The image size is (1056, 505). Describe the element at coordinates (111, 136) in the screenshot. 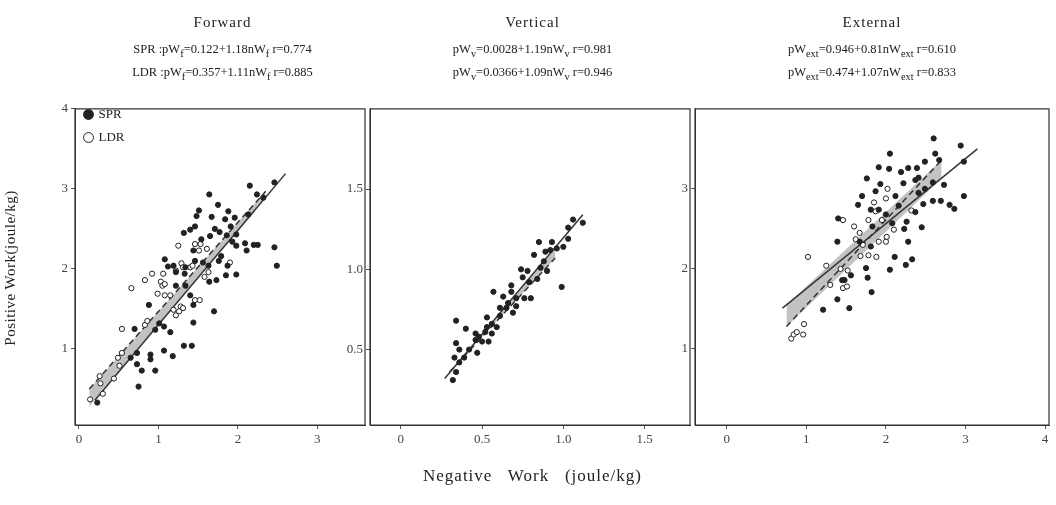

I see `legend-label: LDR` at that location.